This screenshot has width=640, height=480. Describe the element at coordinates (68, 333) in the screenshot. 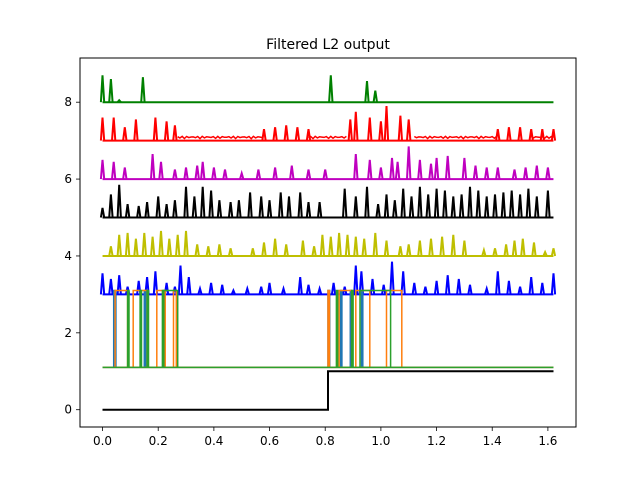

I see `y-tick-label: 2` at that location.